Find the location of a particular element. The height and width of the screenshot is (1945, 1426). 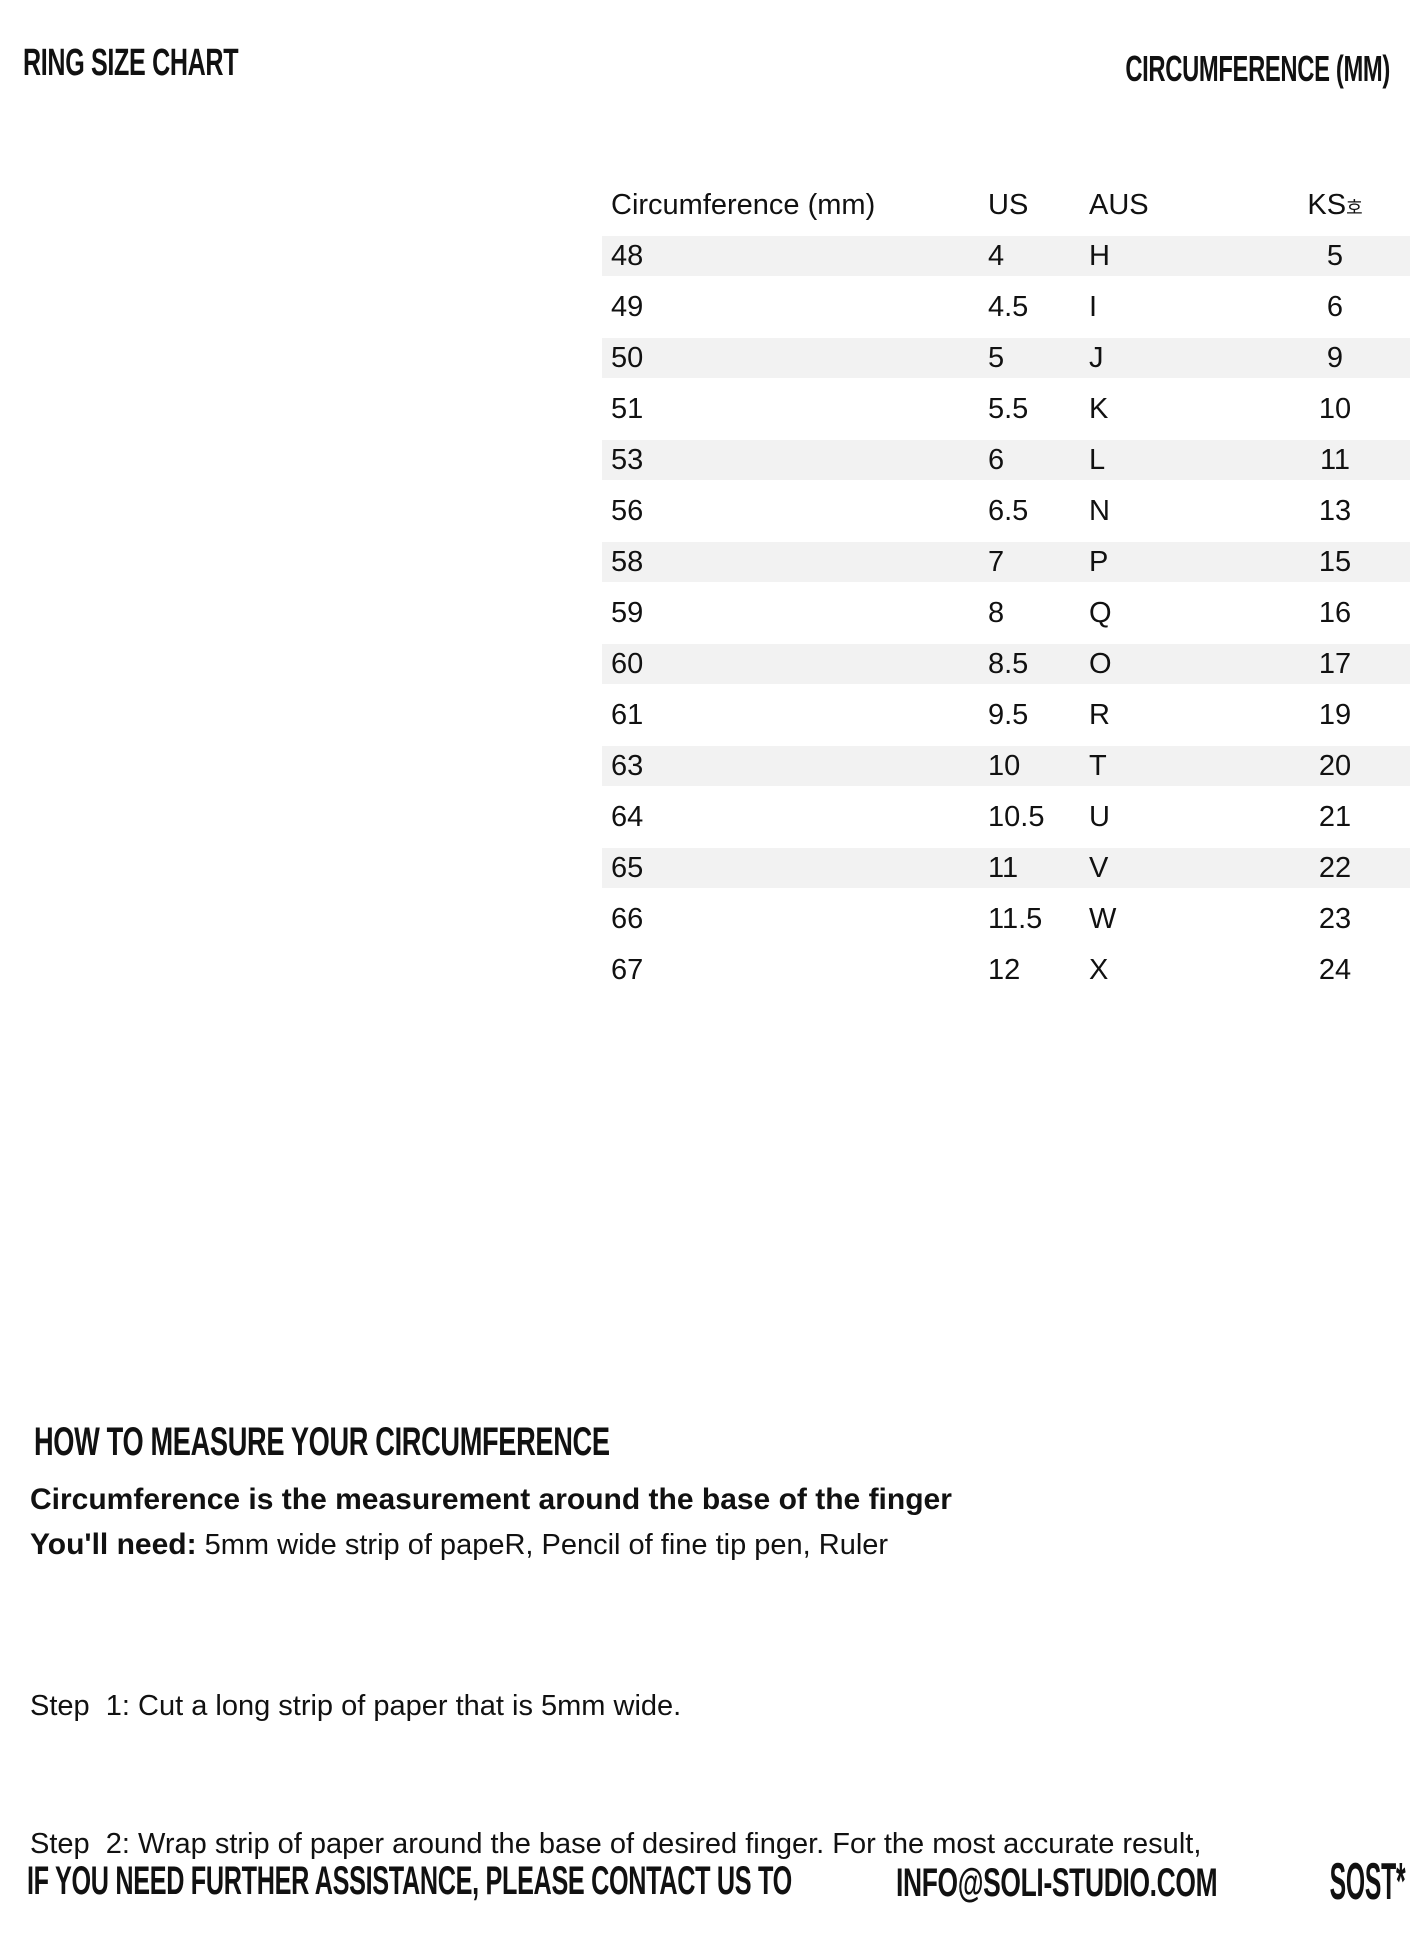

cell-ks: 11 is located at coordinates (1335, 459).